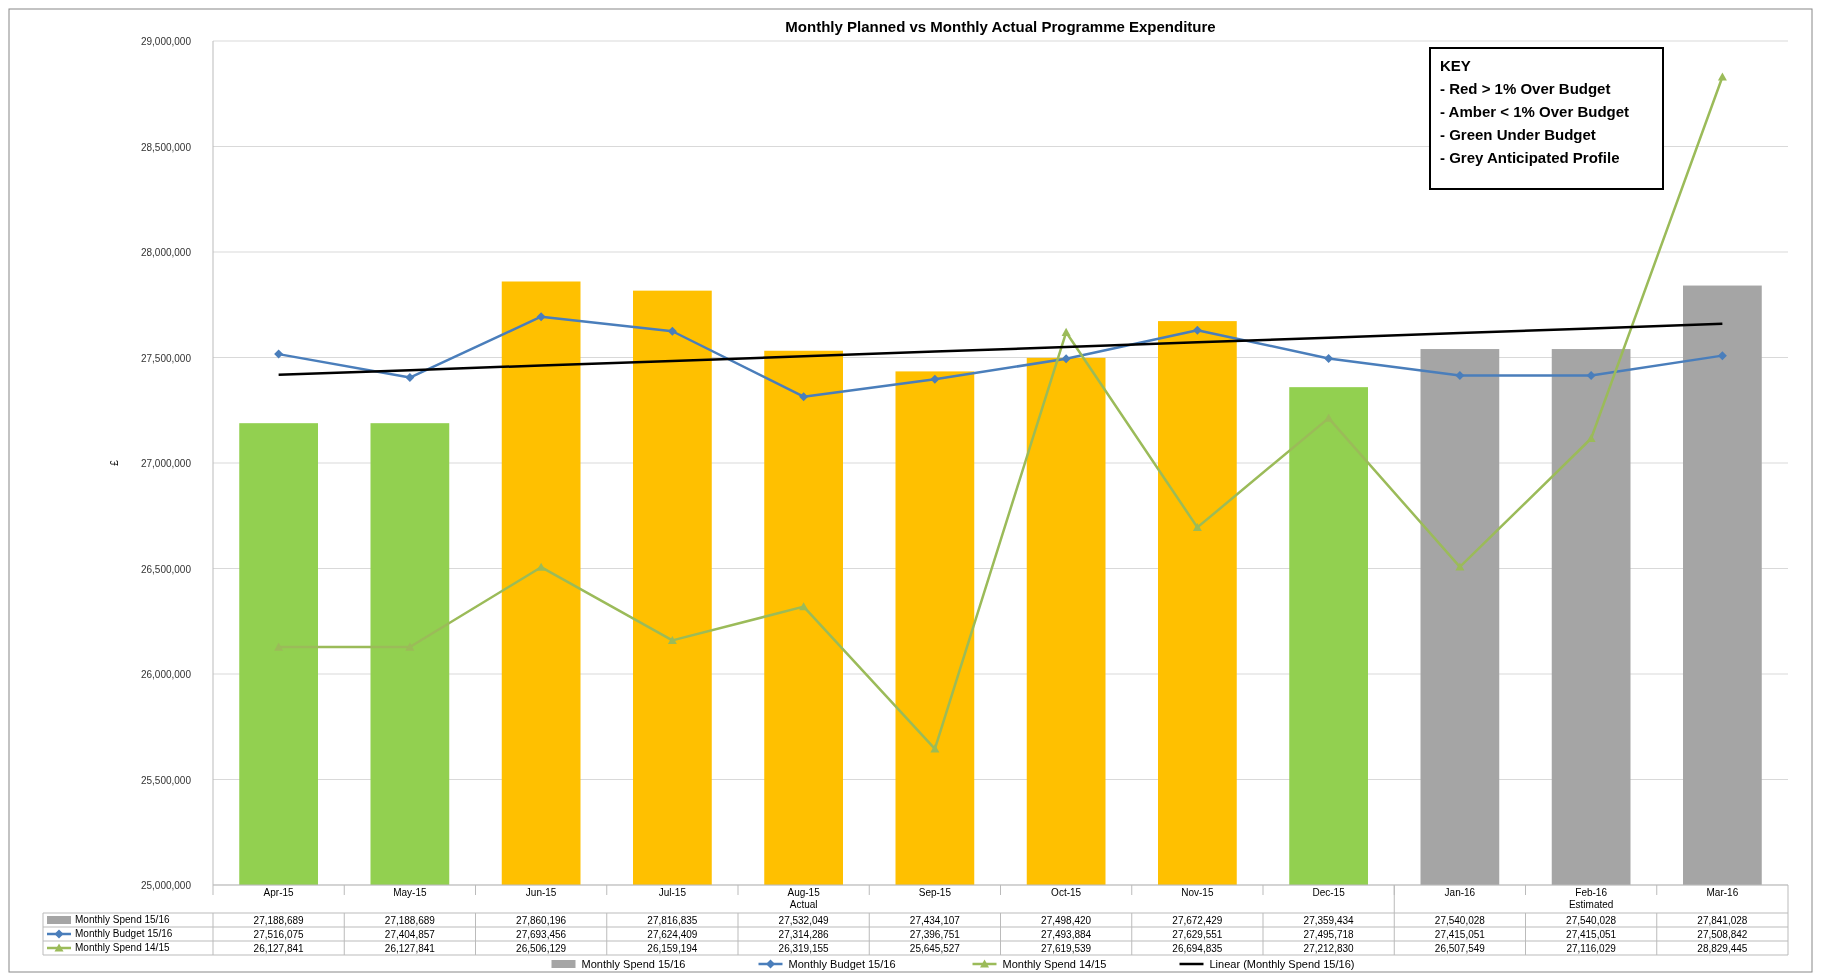  I want to click on data-label: 27,493,884, so click(1066, 934).